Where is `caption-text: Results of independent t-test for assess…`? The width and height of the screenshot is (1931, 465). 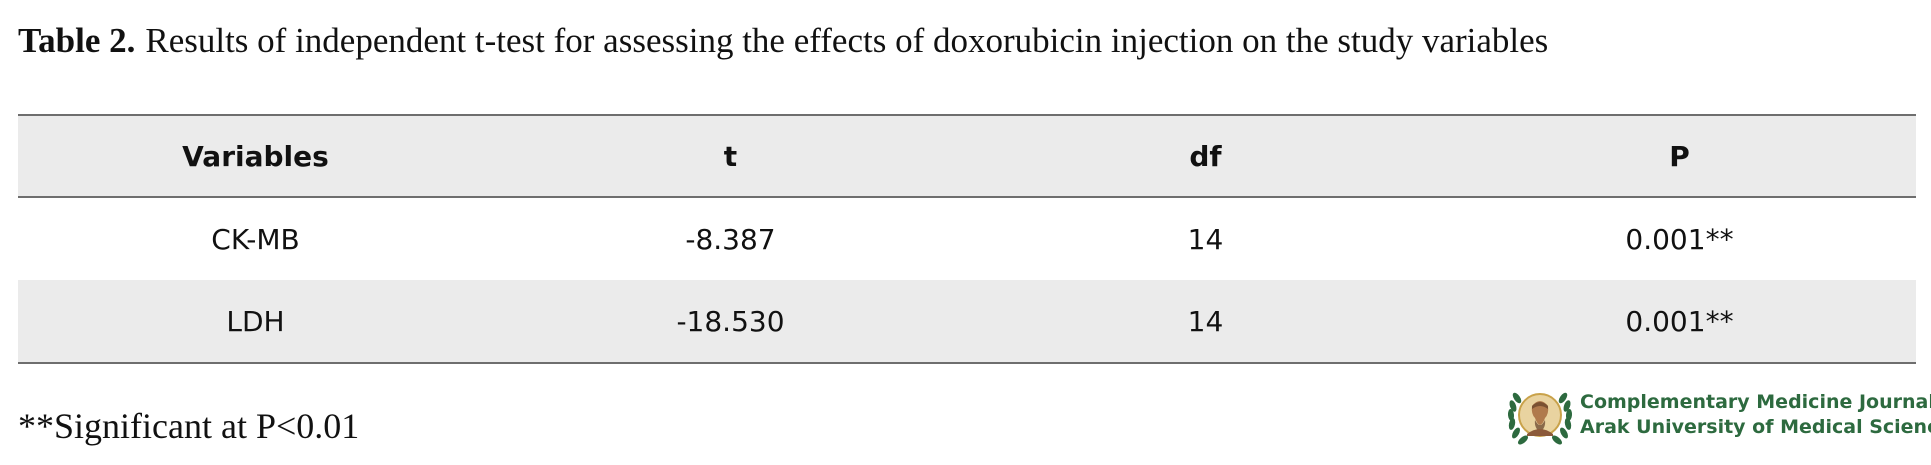
caption-text: Results of independent t-test for assess… is located at coordinates (847, 40).